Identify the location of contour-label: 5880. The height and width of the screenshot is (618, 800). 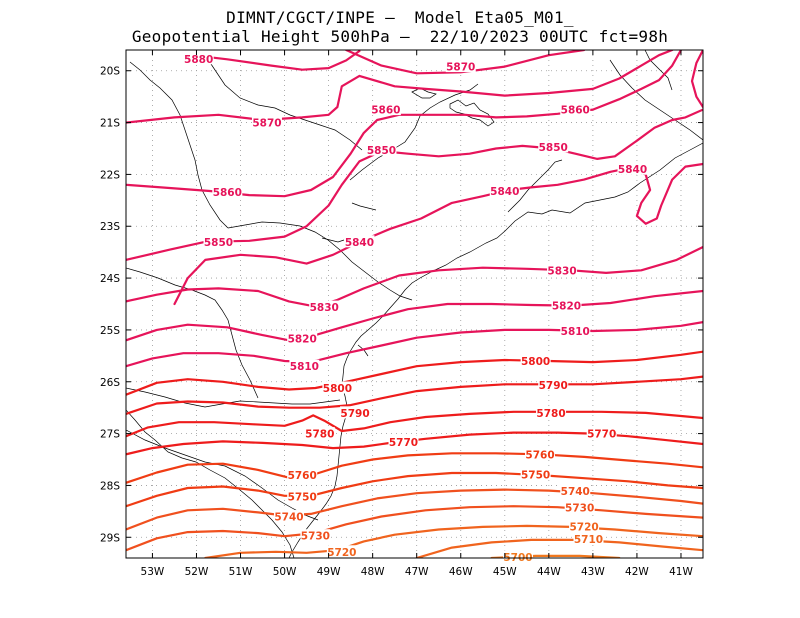
(198, 60).